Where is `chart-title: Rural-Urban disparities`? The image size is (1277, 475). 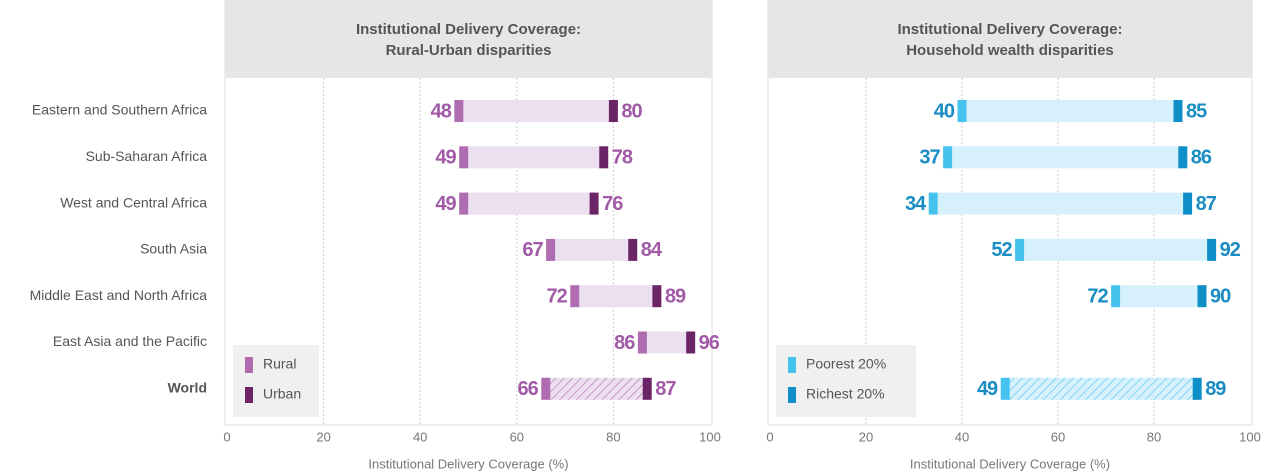
chart-title: Rural-Urban disparities is located at coordinates (469, 50).